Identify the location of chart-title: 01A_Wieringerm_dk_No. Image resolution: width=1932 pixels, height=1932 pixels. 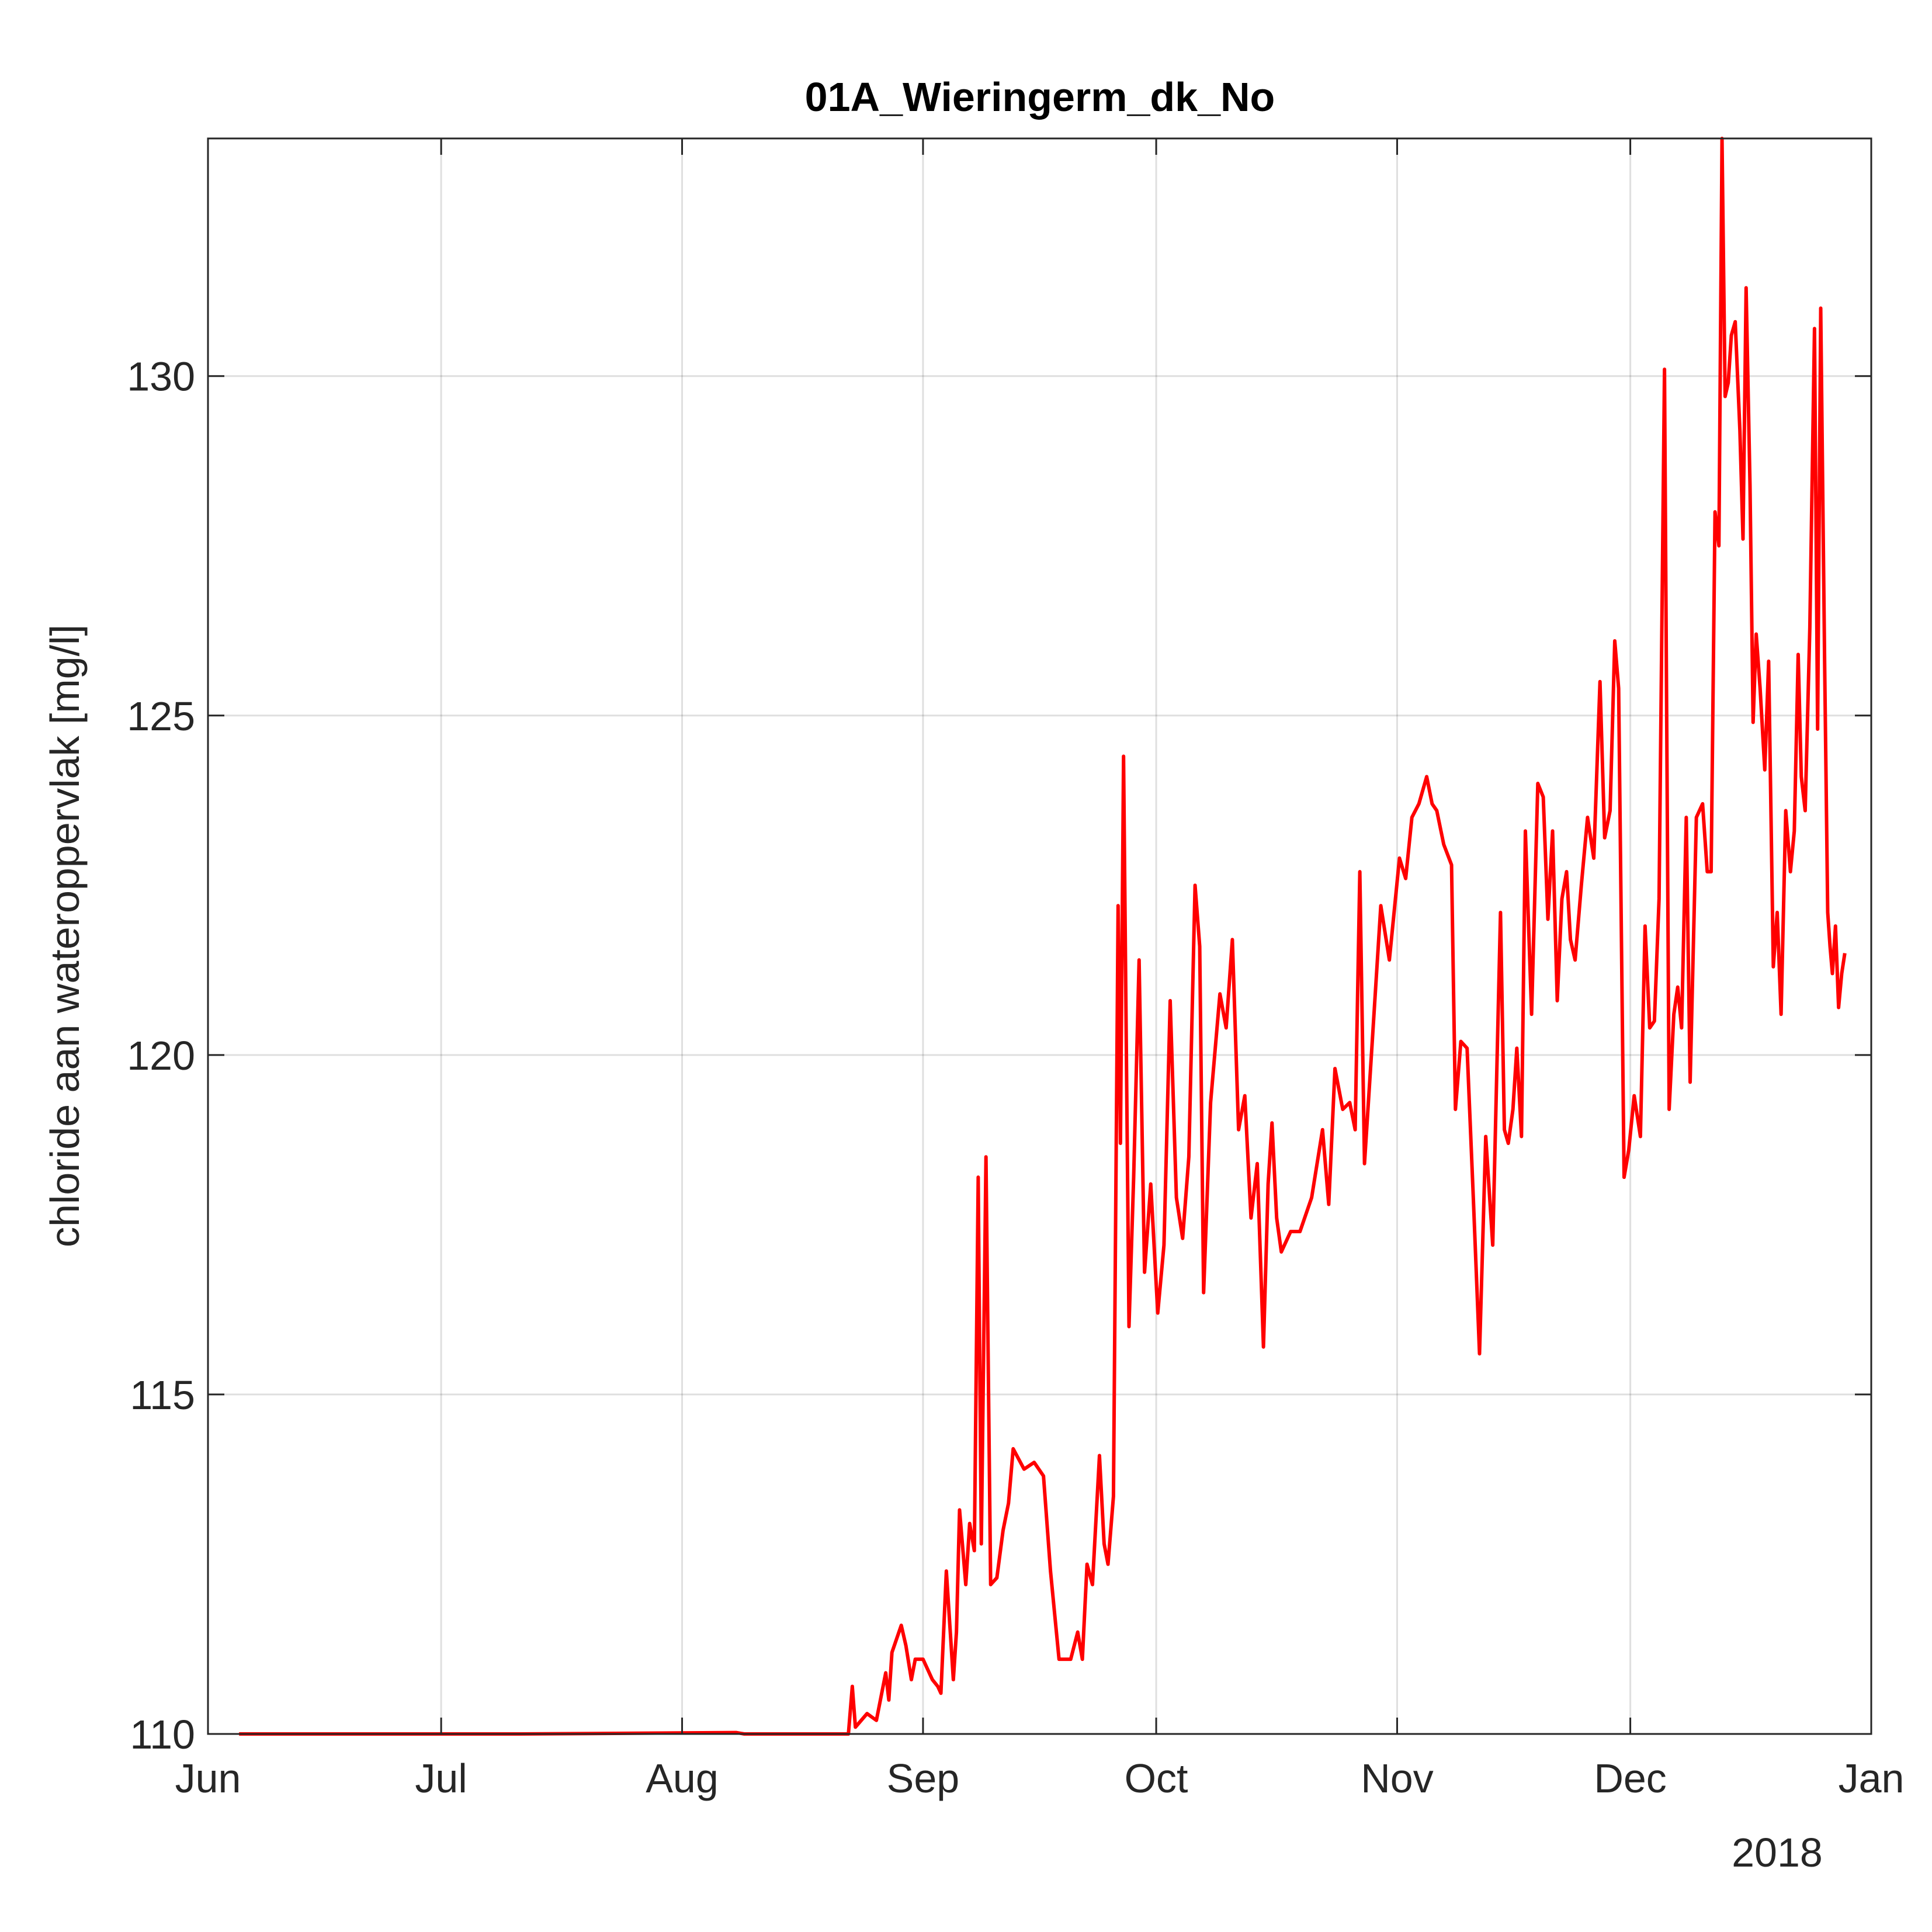
(1040, 97).